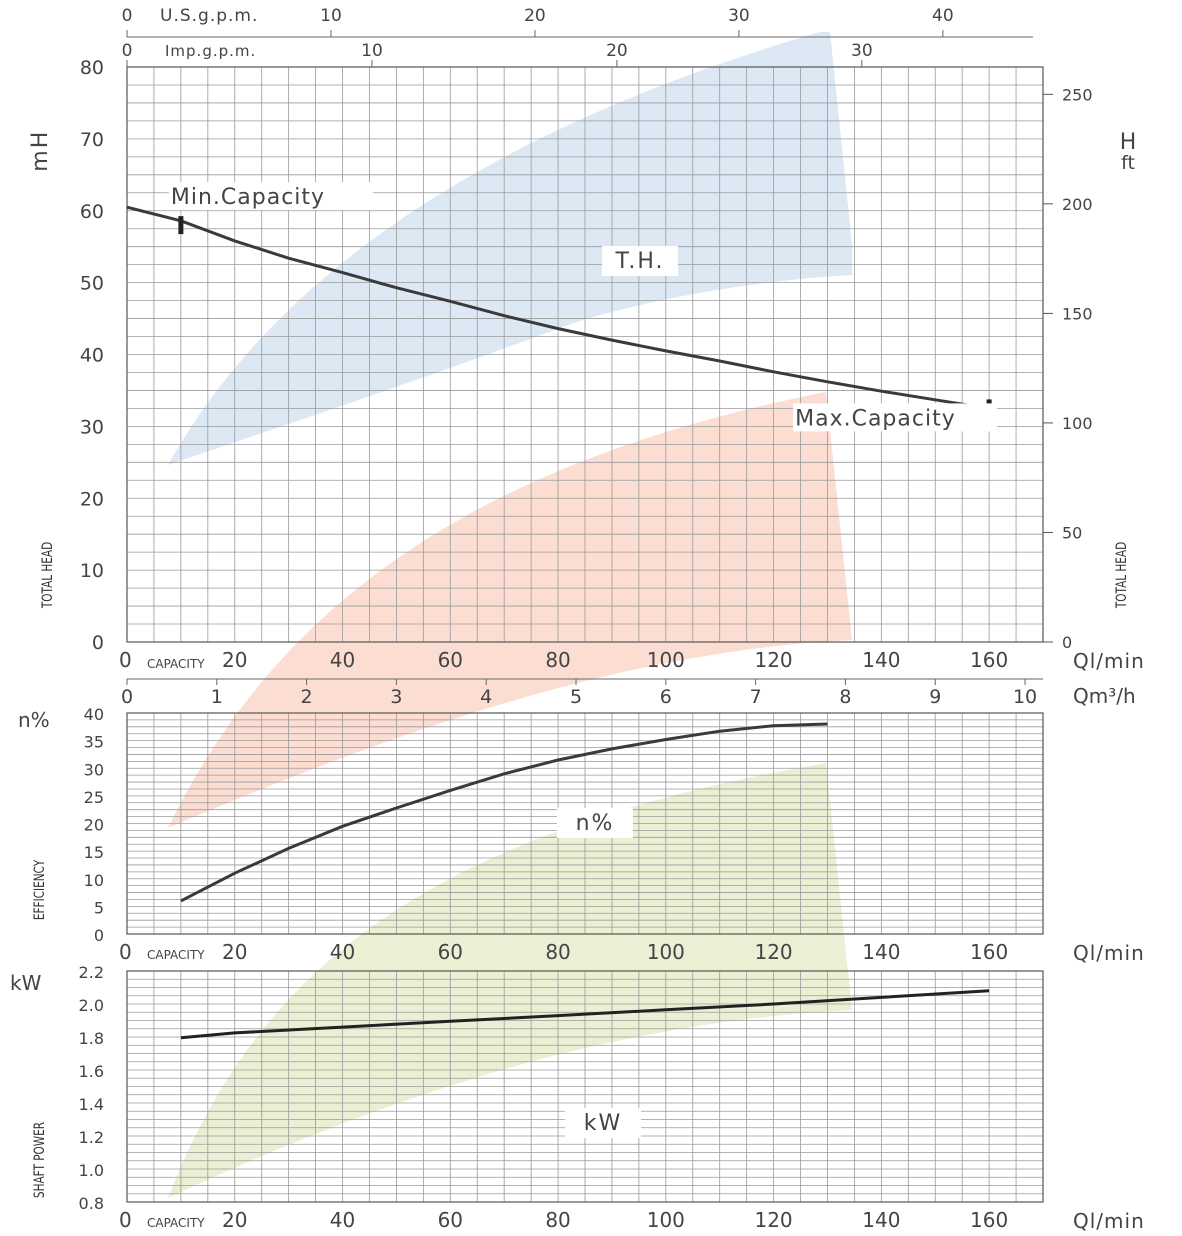 This screenshot has height=1236, width=1182. What do you see at coordinates (943, 16) in the screenshot?
I see `usgpm-tick-label: 40` at bounding box center [943, 16].